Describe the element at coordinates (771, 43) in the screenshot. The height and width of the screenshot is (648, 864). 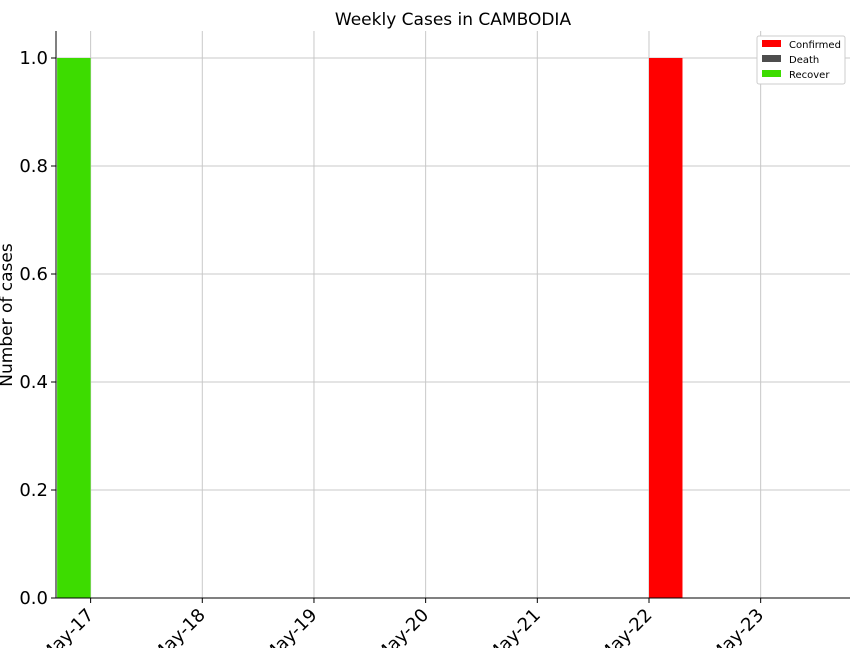
I see `legend-swatch-confirmed` at that location.